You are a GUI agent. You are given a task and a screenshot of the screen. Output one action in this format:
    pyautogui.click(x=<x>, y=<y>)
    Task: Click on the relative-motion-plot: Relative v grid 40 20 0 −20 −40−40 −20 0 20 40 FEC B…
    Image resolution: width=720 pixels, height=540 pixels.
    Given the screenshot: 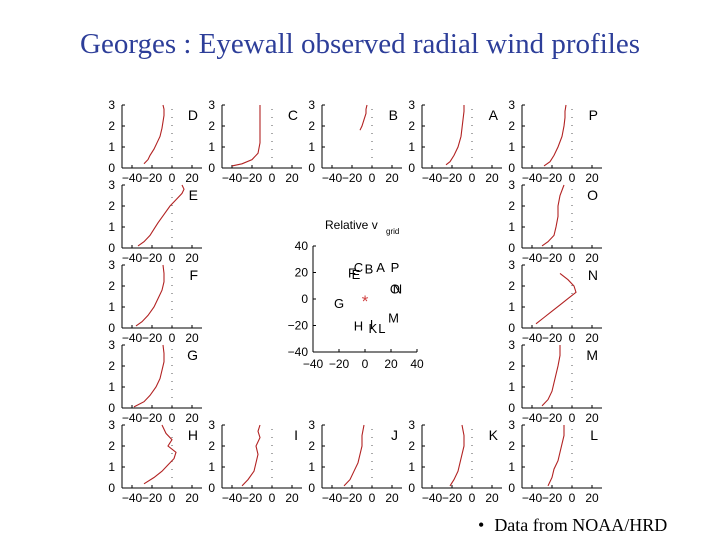 What is the action you would take?
    pyautogui.click(x=356, y=294)
    